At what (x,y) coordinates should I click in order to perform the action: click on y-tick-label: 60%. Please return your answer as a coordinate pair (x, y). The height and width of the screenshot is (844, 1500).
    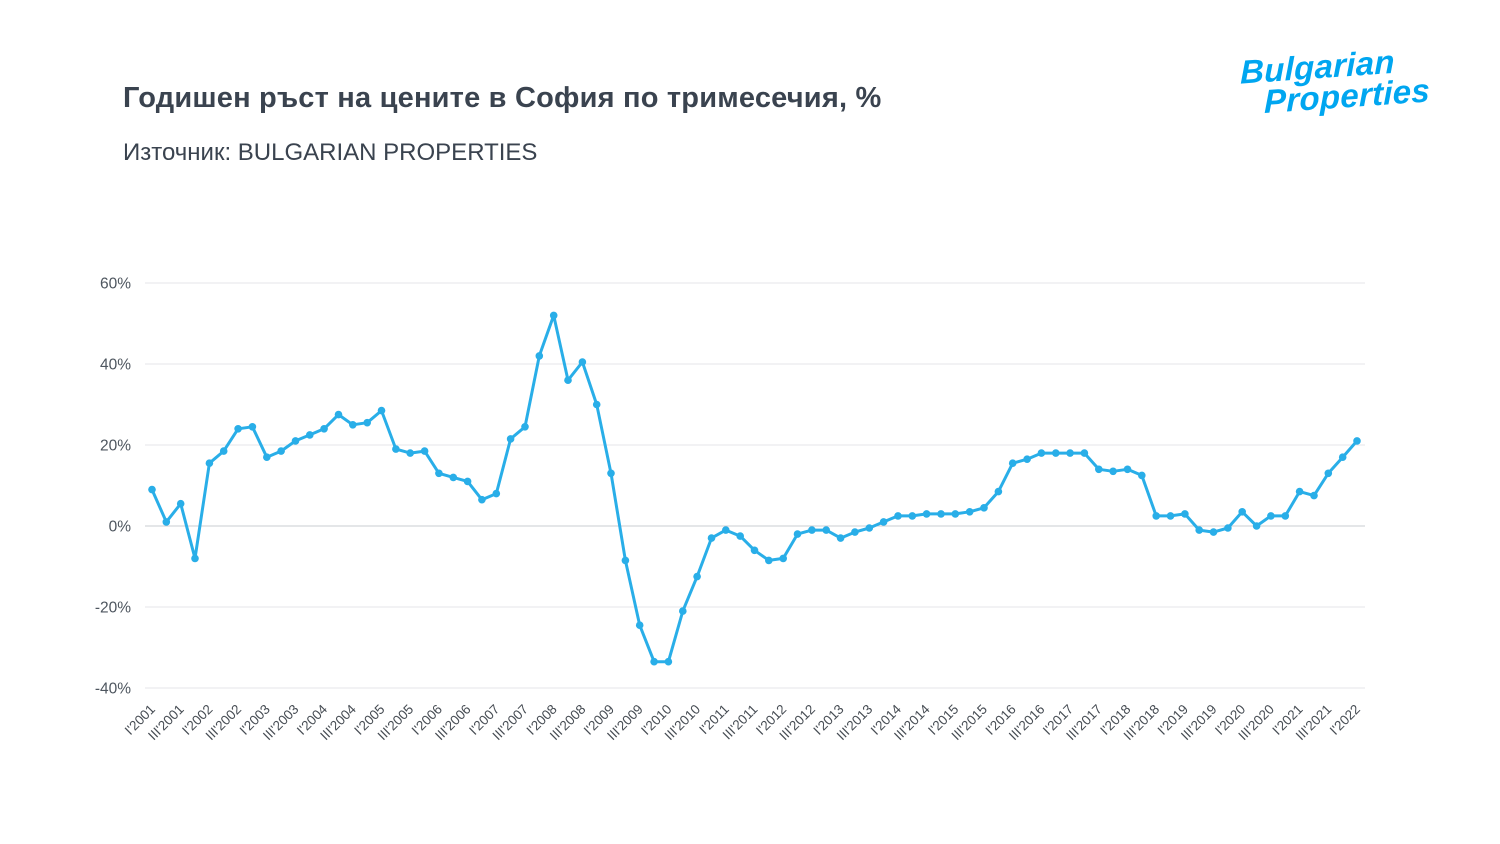
    Looking at the image, I should click on (115, 284).